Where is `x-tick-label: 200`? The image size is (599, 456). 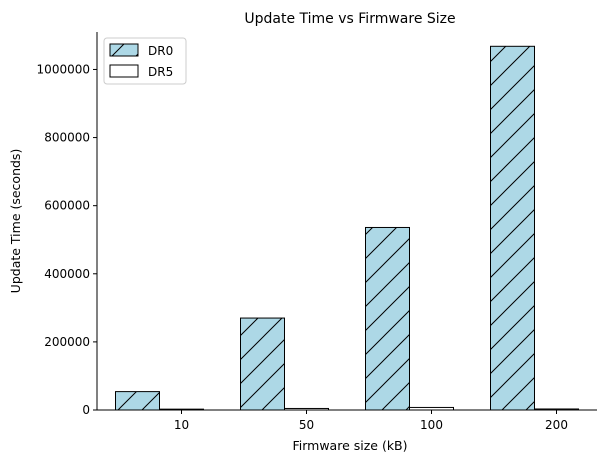
x-tick-label: 200 is located at coordinates (556, 425).